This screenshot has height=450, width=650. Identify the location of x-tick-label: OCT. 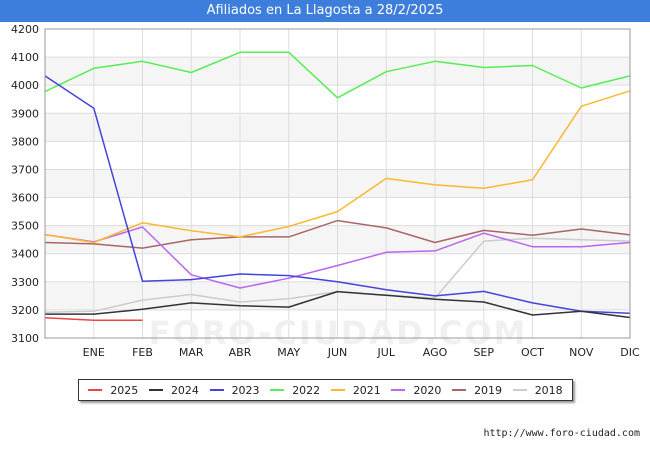
(532, 352).